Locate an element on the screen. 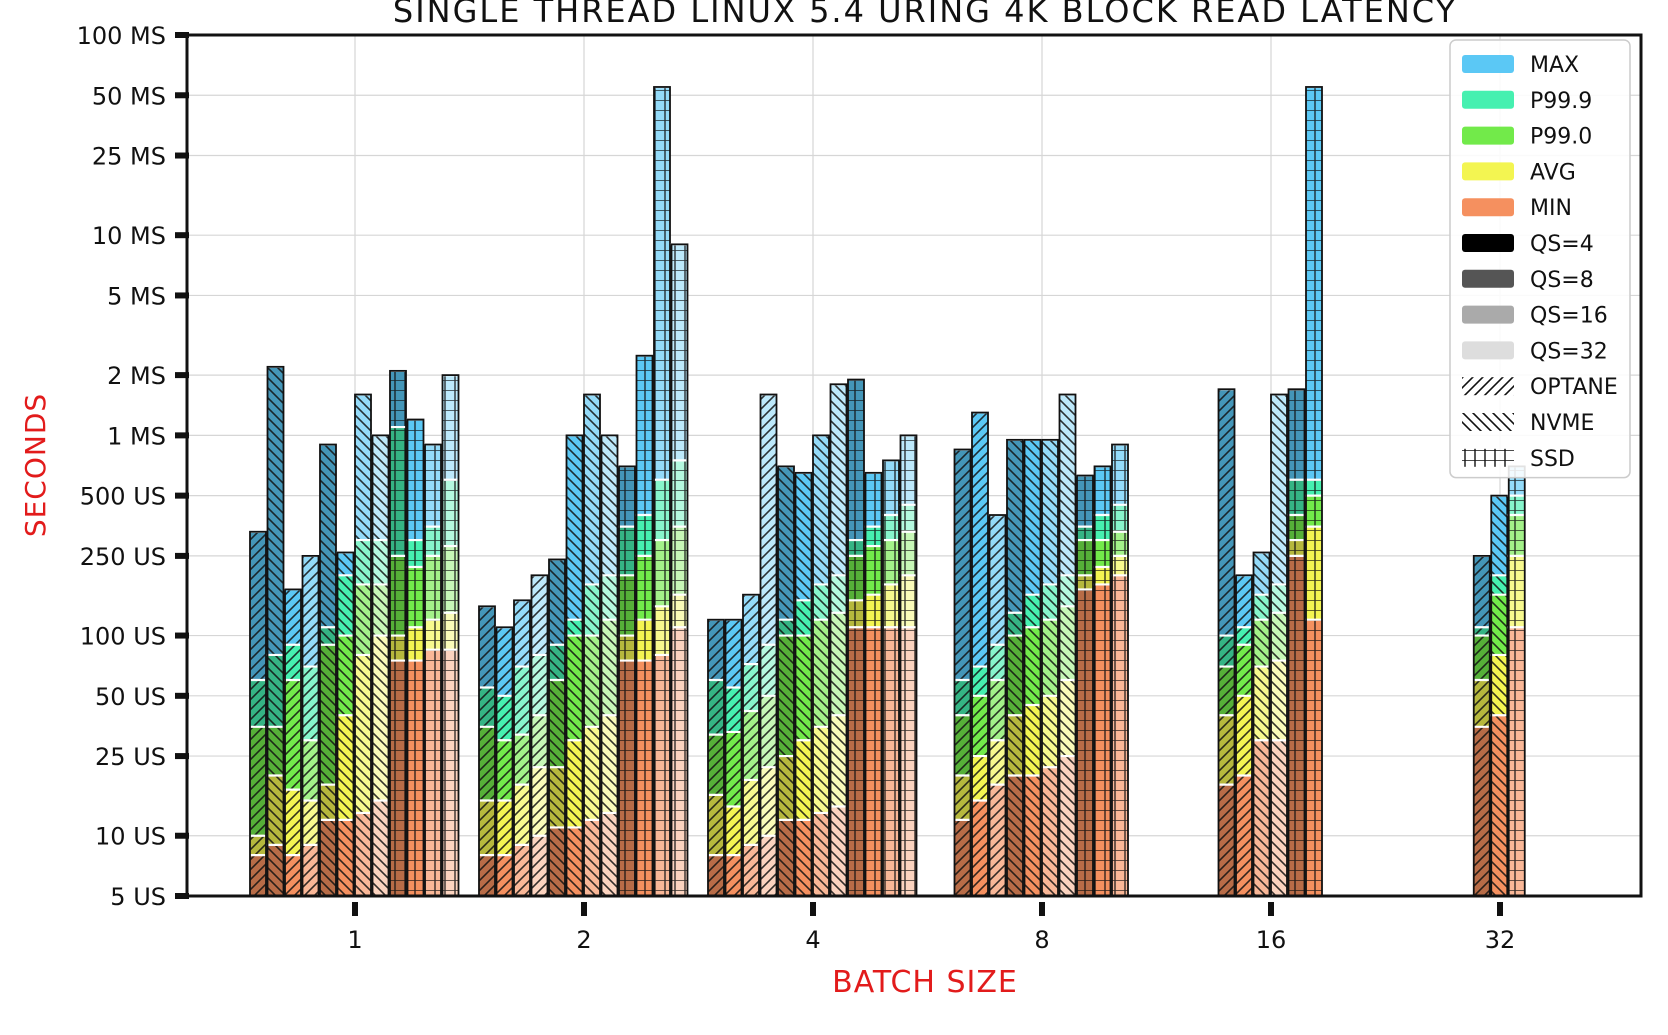  x-tick-label: 32 is located at coordinates (1500, 940).